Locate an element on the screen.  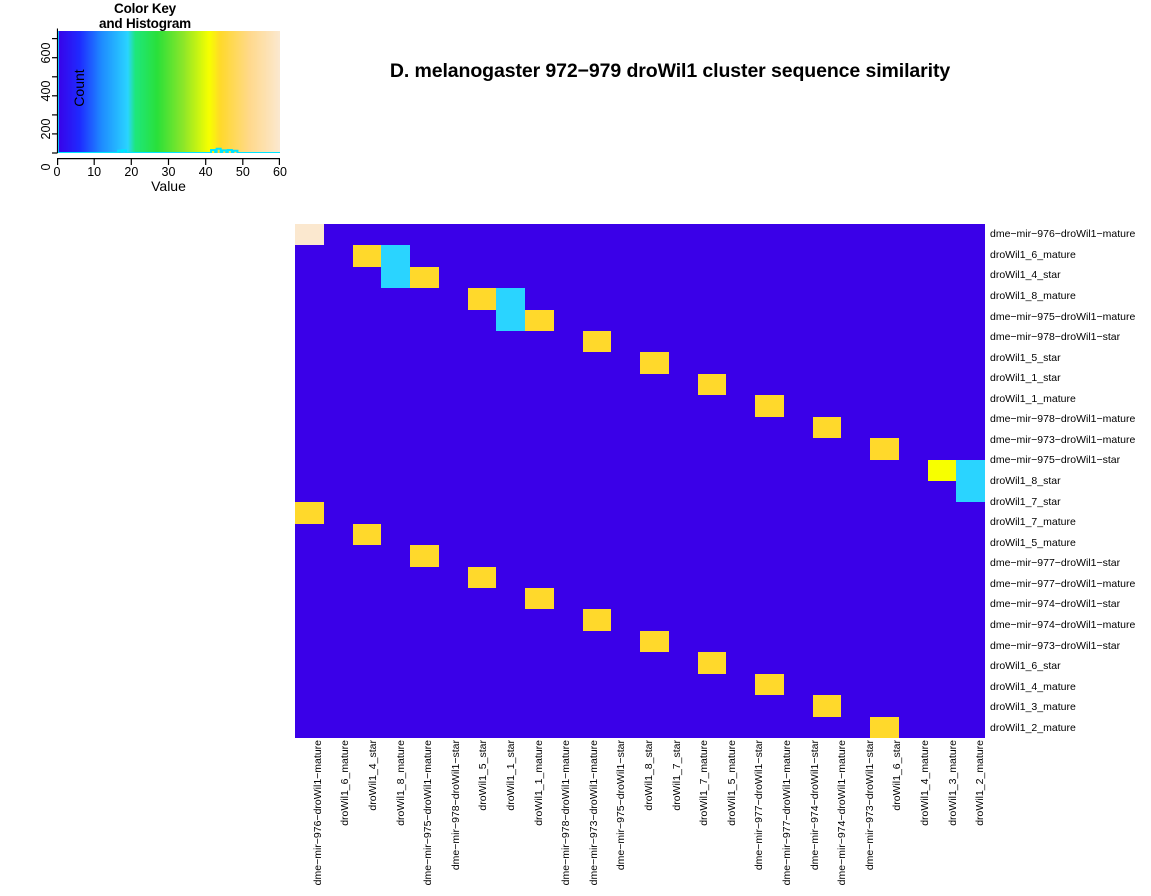
row-dendrogram is located at coordinates (150, 481).